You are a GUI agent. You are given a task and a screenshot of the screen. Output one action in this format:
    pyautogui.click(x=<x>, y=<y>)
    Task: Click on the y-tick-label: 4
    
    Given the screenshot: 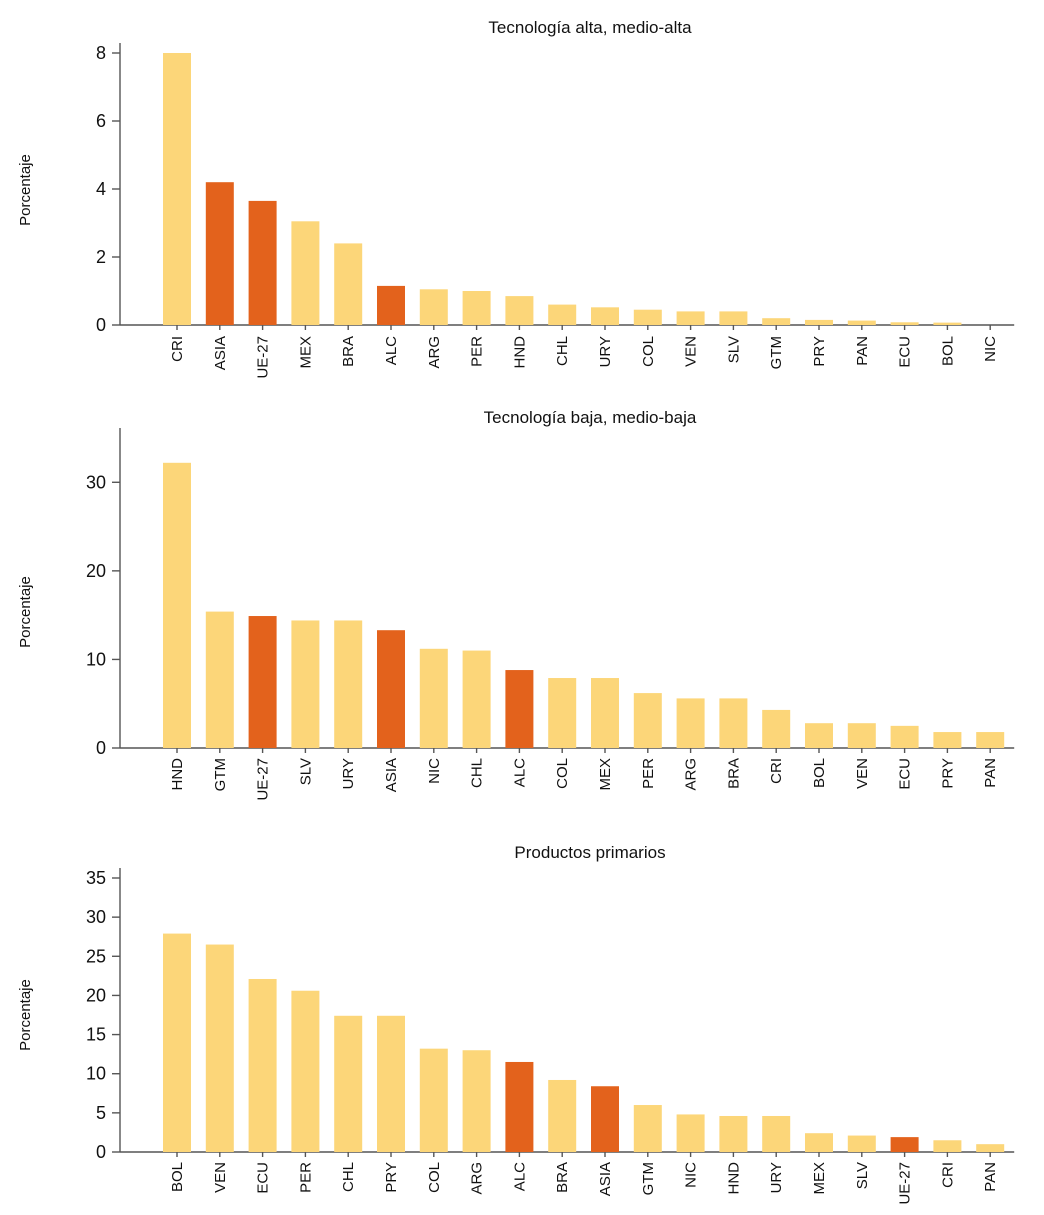 What is the action you would take?
    pyautogui.click(x=101, y=189)
    